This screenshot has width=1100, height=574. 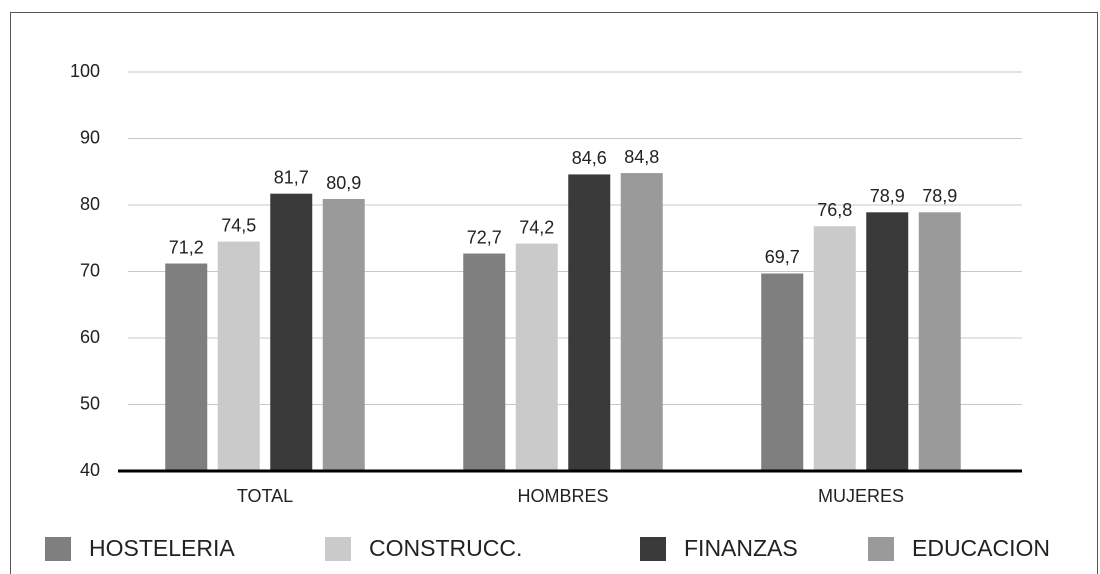 What do you see at coordinates (589, 158) in the screenshot?
I see `value-label: 84,6` at bounding box center [589, 158].